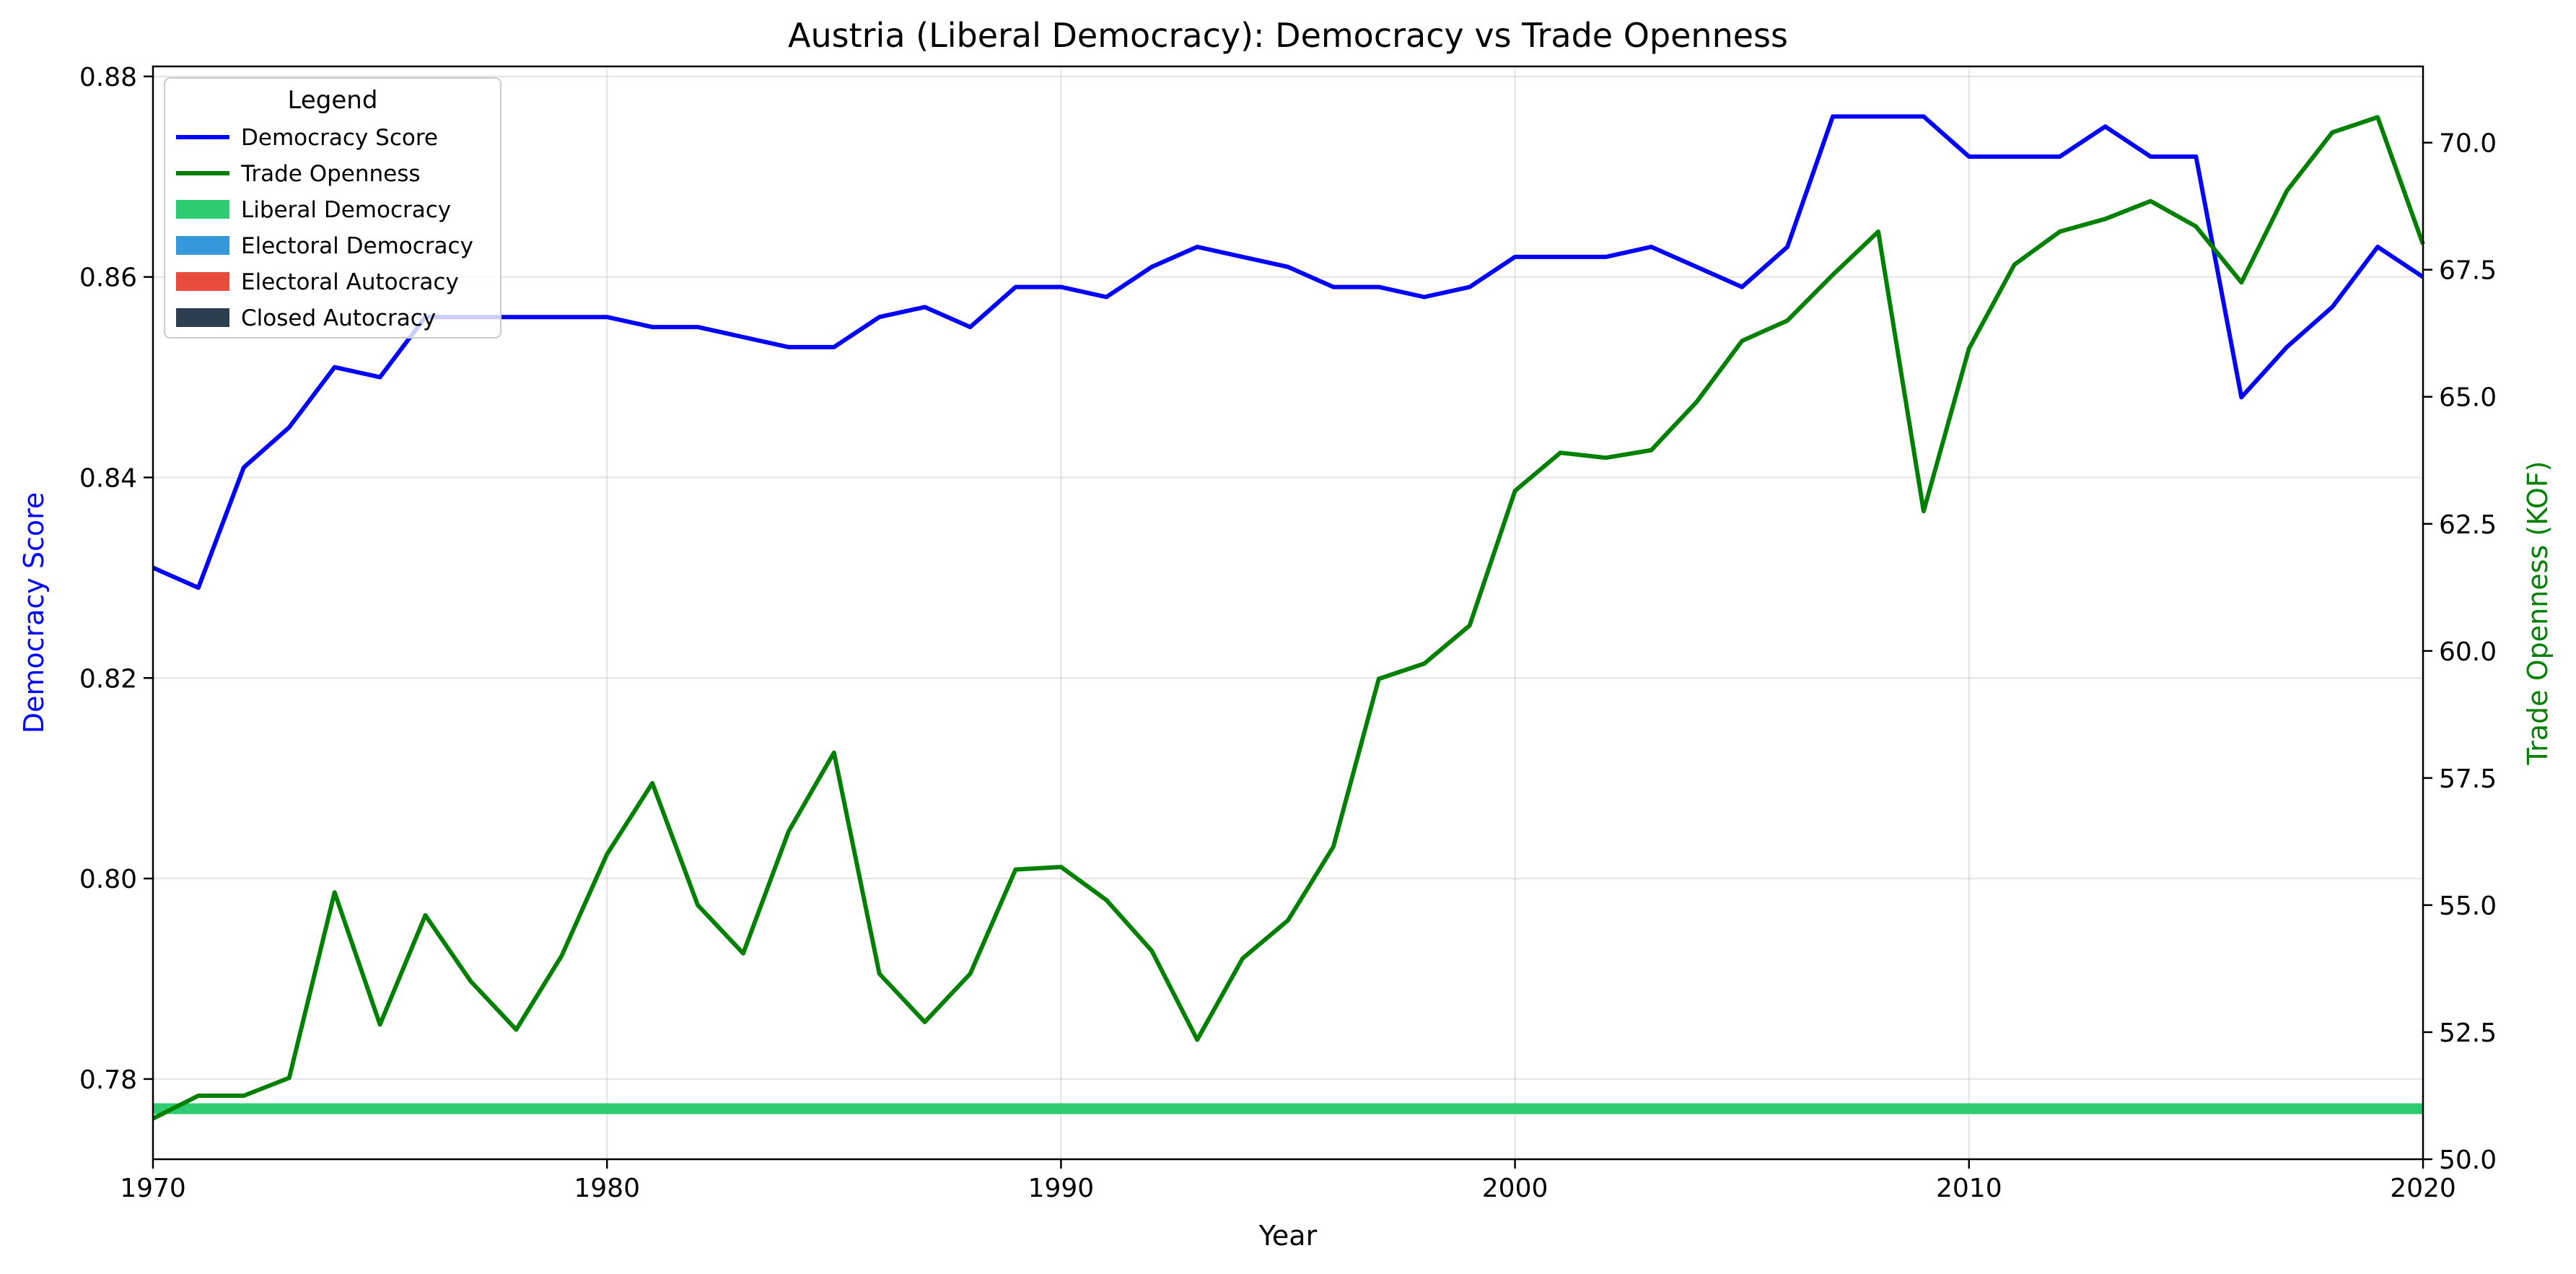 Image resolution: width=2576 pixels, height=1274 pixels. Describe the element at coordinates (2538, 613) in the screenshot. I see `y-axis-right-title: Trade Openness (KOF)` at that location.